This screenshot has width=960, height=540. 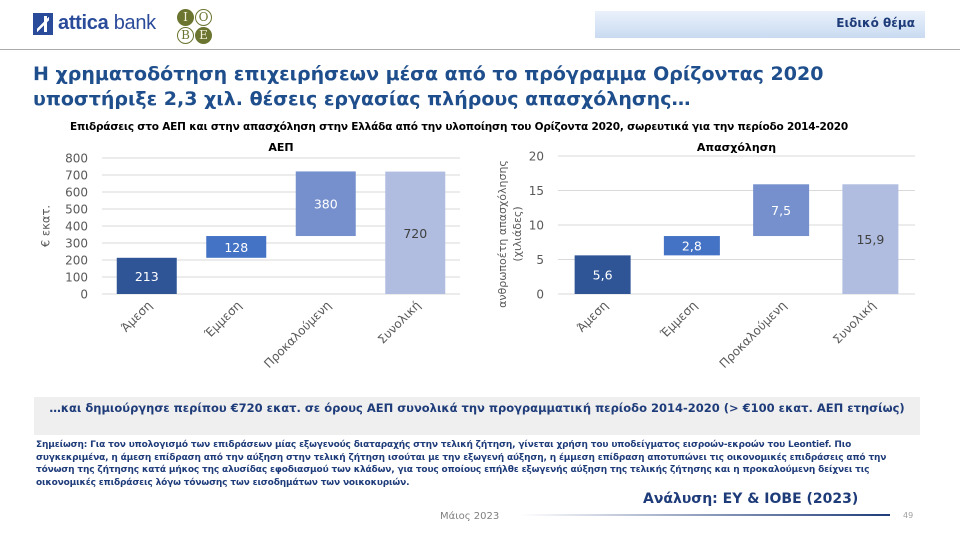 I want to click on y-axis-label: (χιλιάδες), so click(x=517, y=233).